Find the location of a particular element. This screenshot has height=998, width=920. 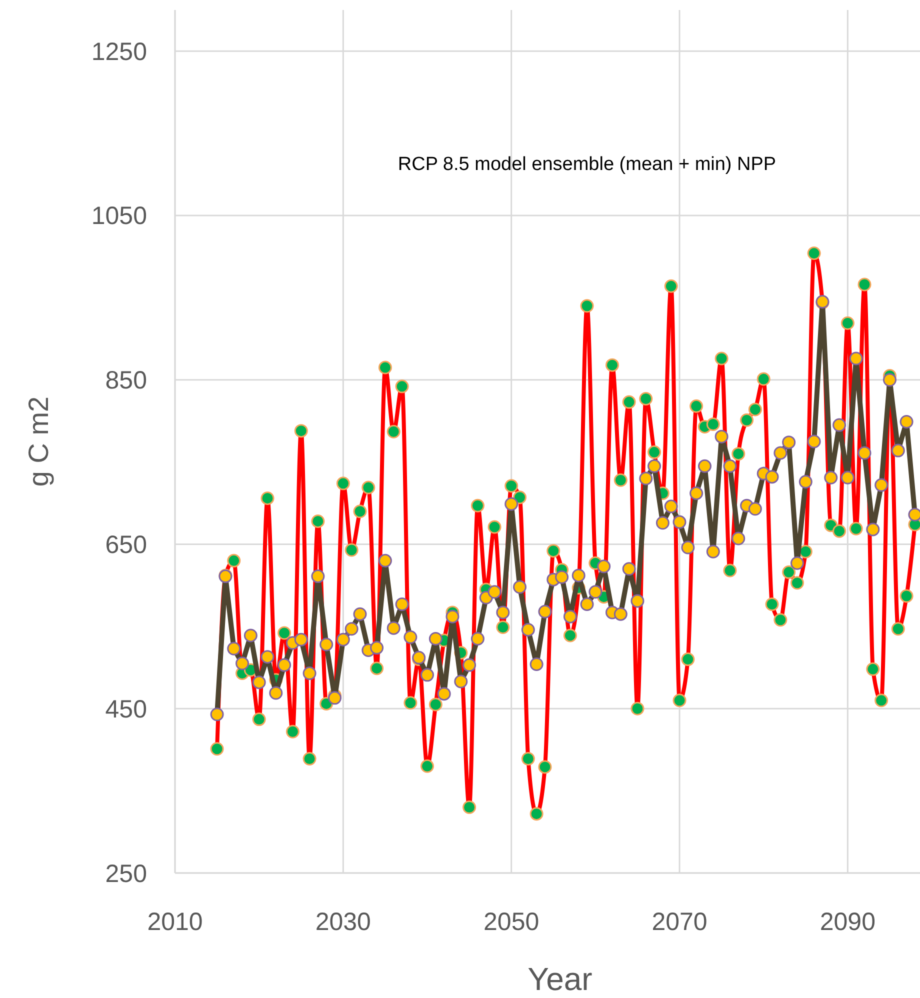

x-tick-label: 2070 is located at coordinates (680, 922).